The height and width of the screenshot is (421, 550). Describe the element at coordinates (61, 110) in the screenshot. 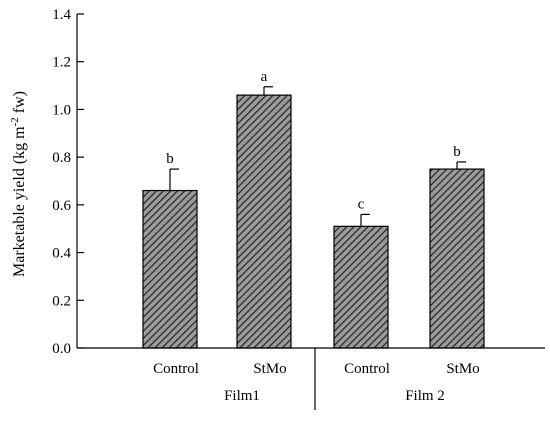

I see `y-tick-label: 1.0` at that location.